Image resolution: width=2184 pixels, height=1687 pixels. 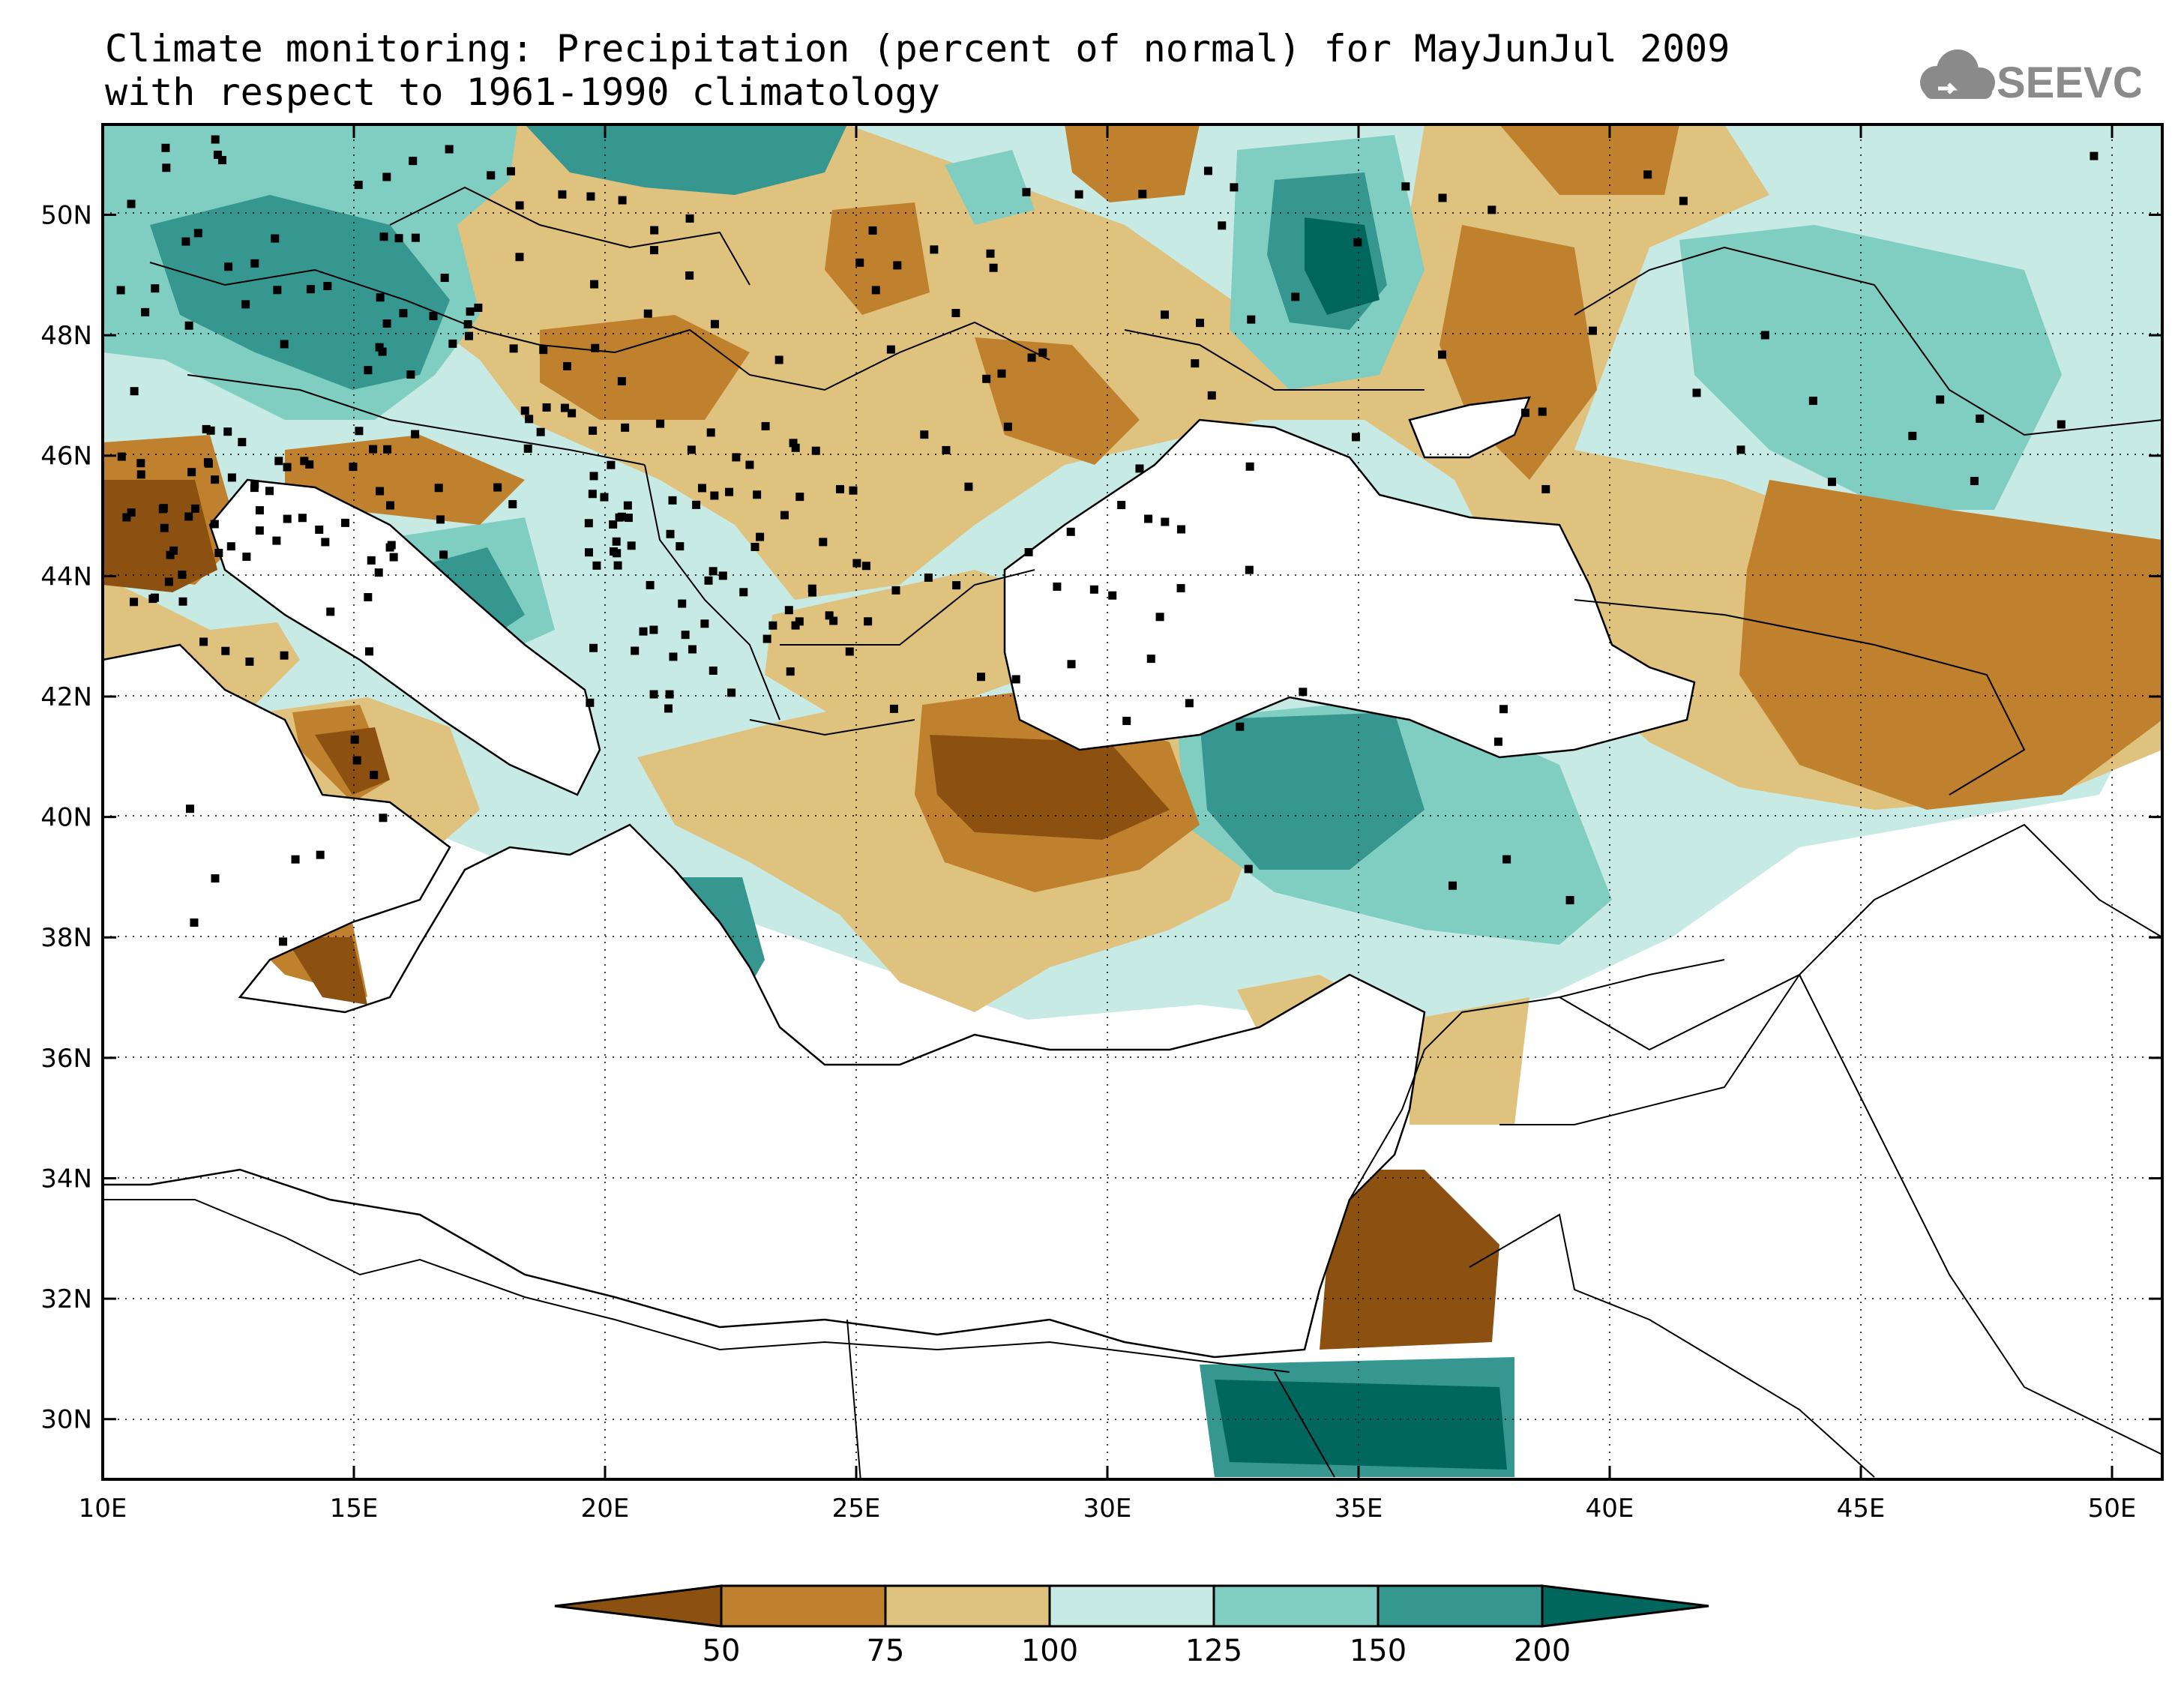 What do you see at coordinates (66, 697) in the screenshot?
I see `lat-tick-label: 42N` at bounding box center [66, 697].